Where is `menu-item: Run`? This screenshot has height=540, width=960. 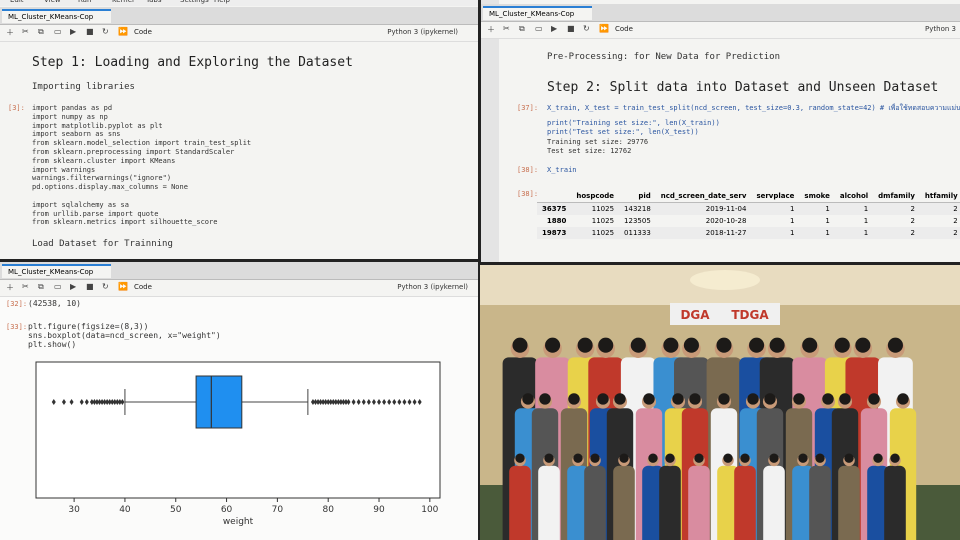 menu-item: Run is located at coordinates (85, 2).